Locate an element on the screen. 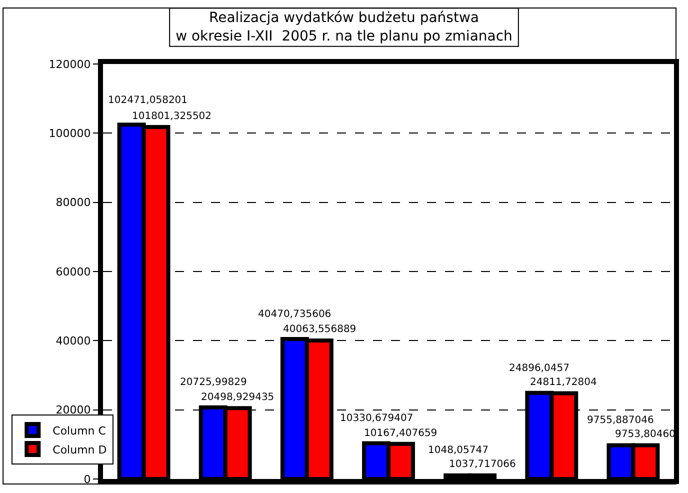 This screenshot has height=493, width=688. legend-label: Column C is located at coordinates (79, 431).